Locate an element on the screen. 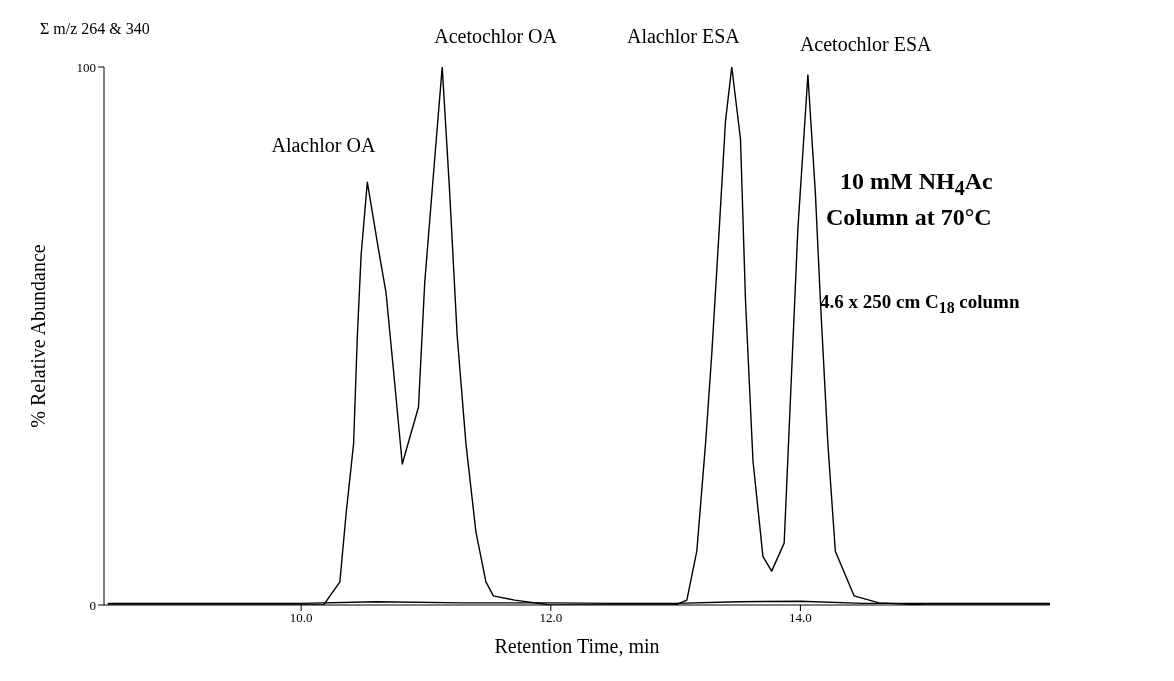  annotation: Acetochlor ESA is located at coordinates (866, 44).